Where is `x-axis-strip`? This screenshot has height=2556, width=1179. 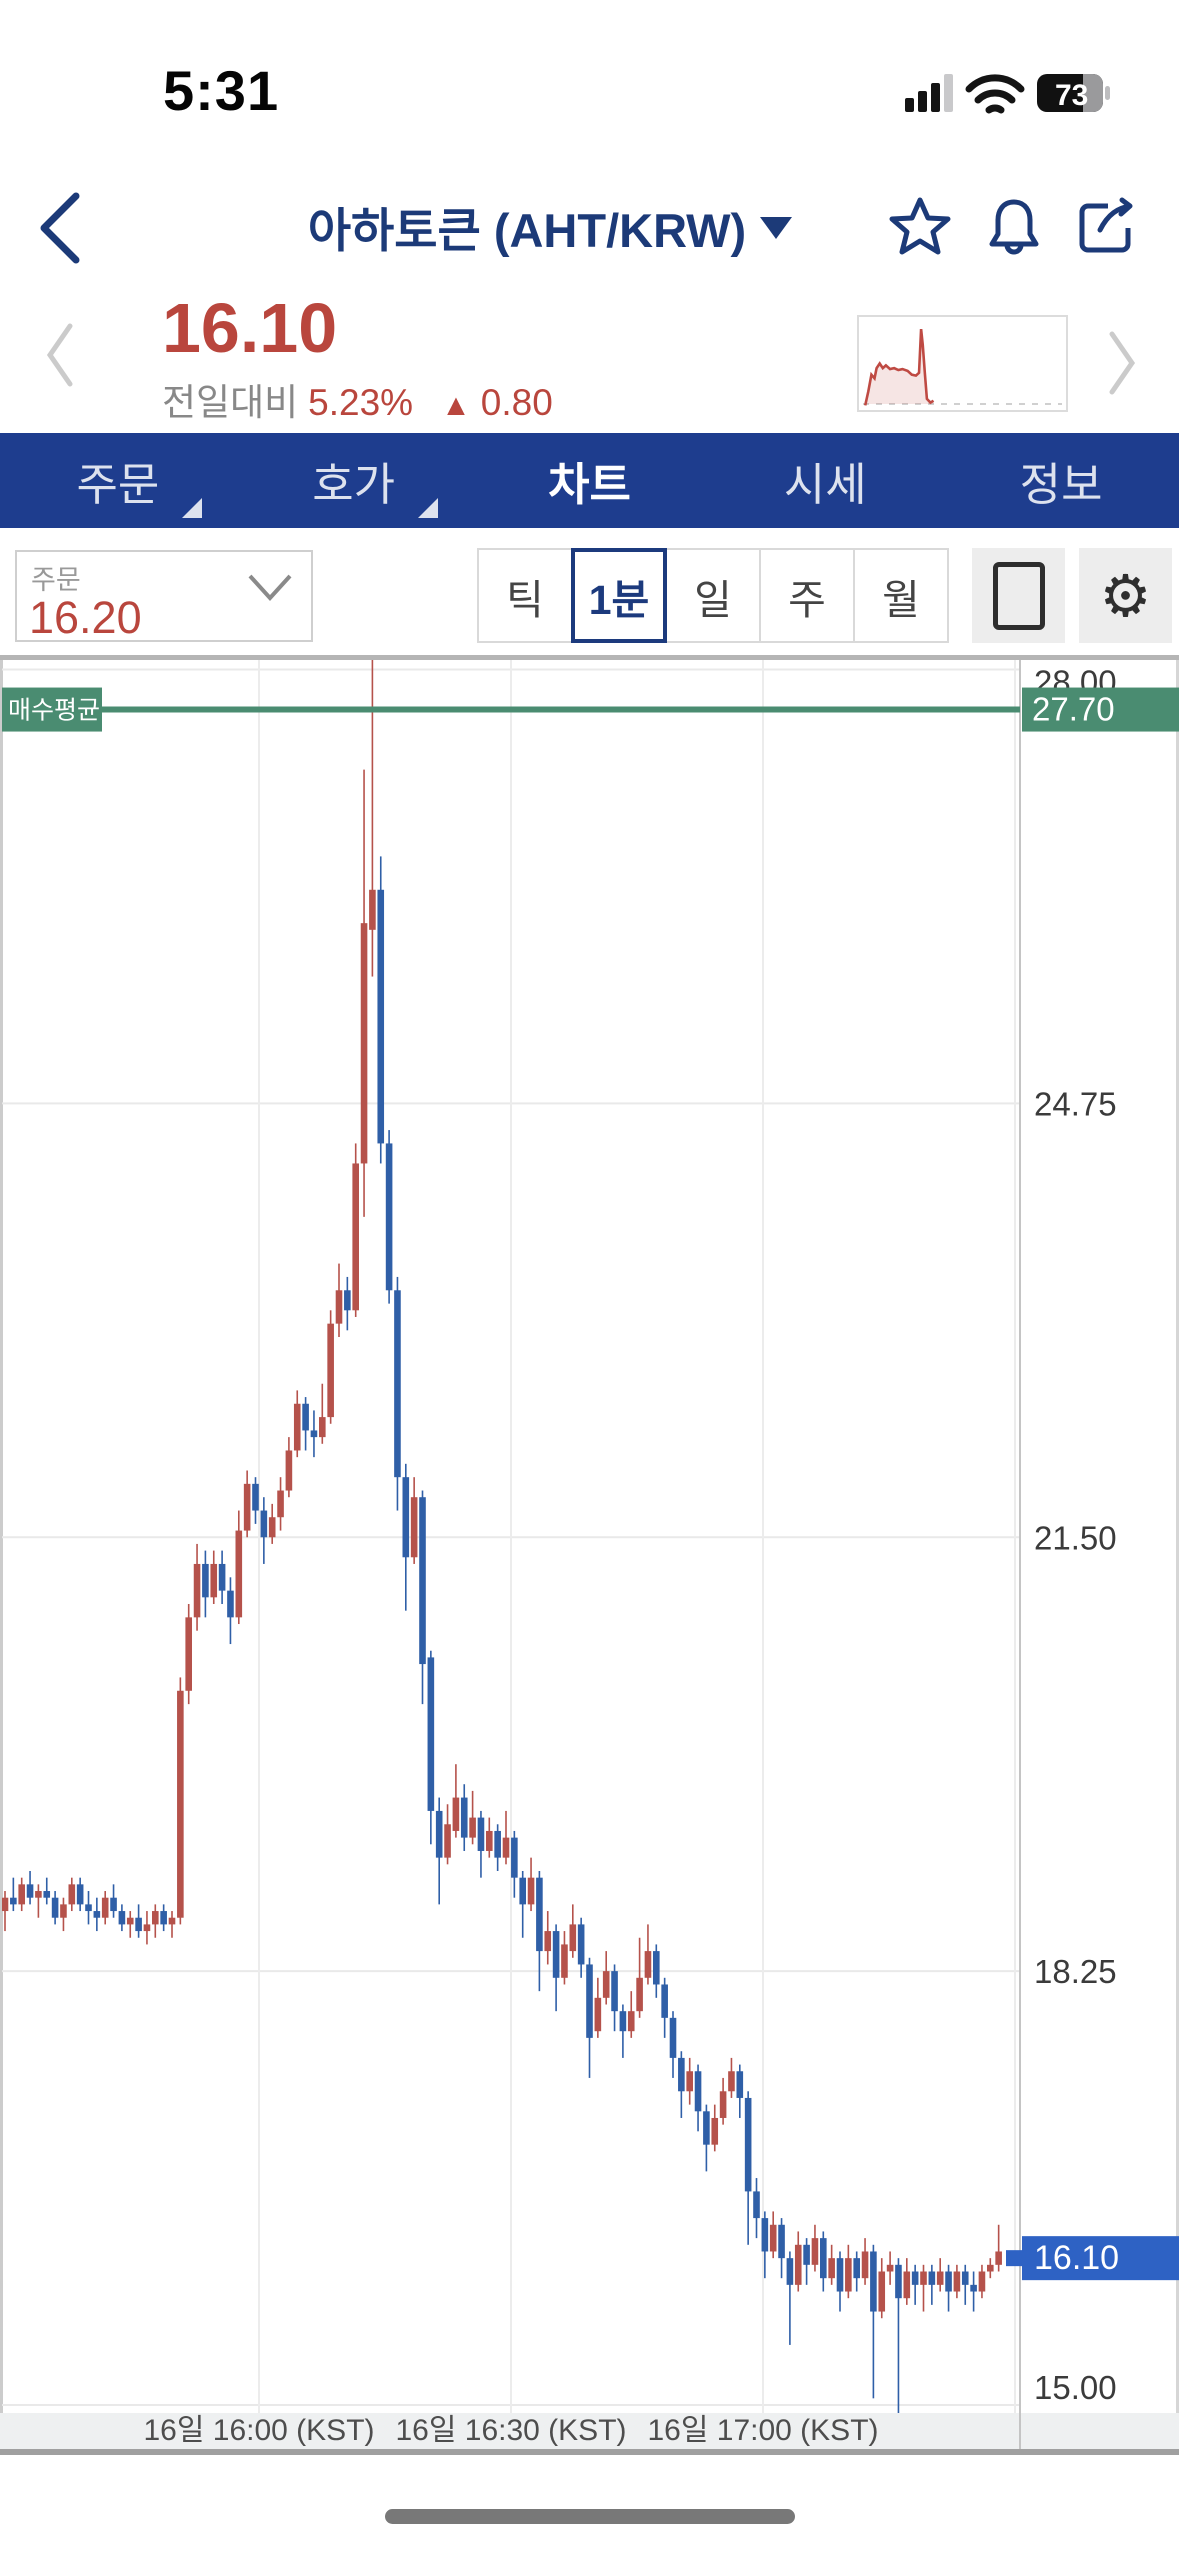 x-axis-strip is located at coordinates (589, 2431).